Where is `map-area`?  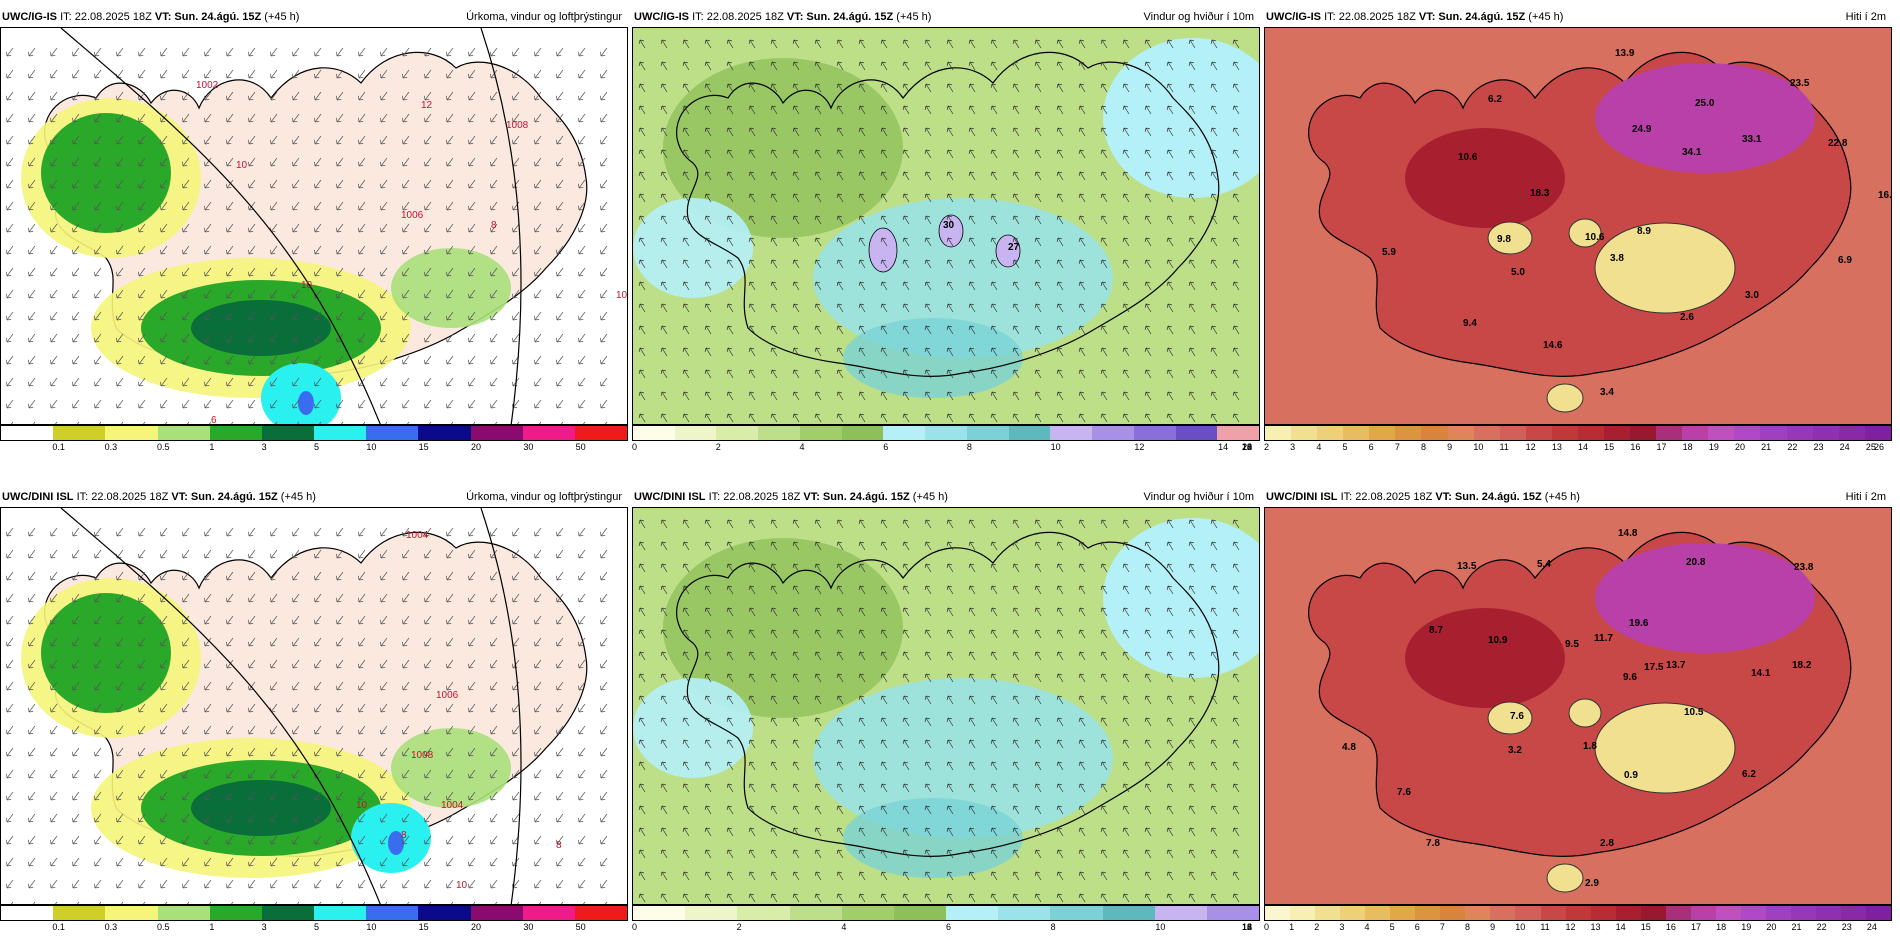 map-area is located at coordinates (946, 706).